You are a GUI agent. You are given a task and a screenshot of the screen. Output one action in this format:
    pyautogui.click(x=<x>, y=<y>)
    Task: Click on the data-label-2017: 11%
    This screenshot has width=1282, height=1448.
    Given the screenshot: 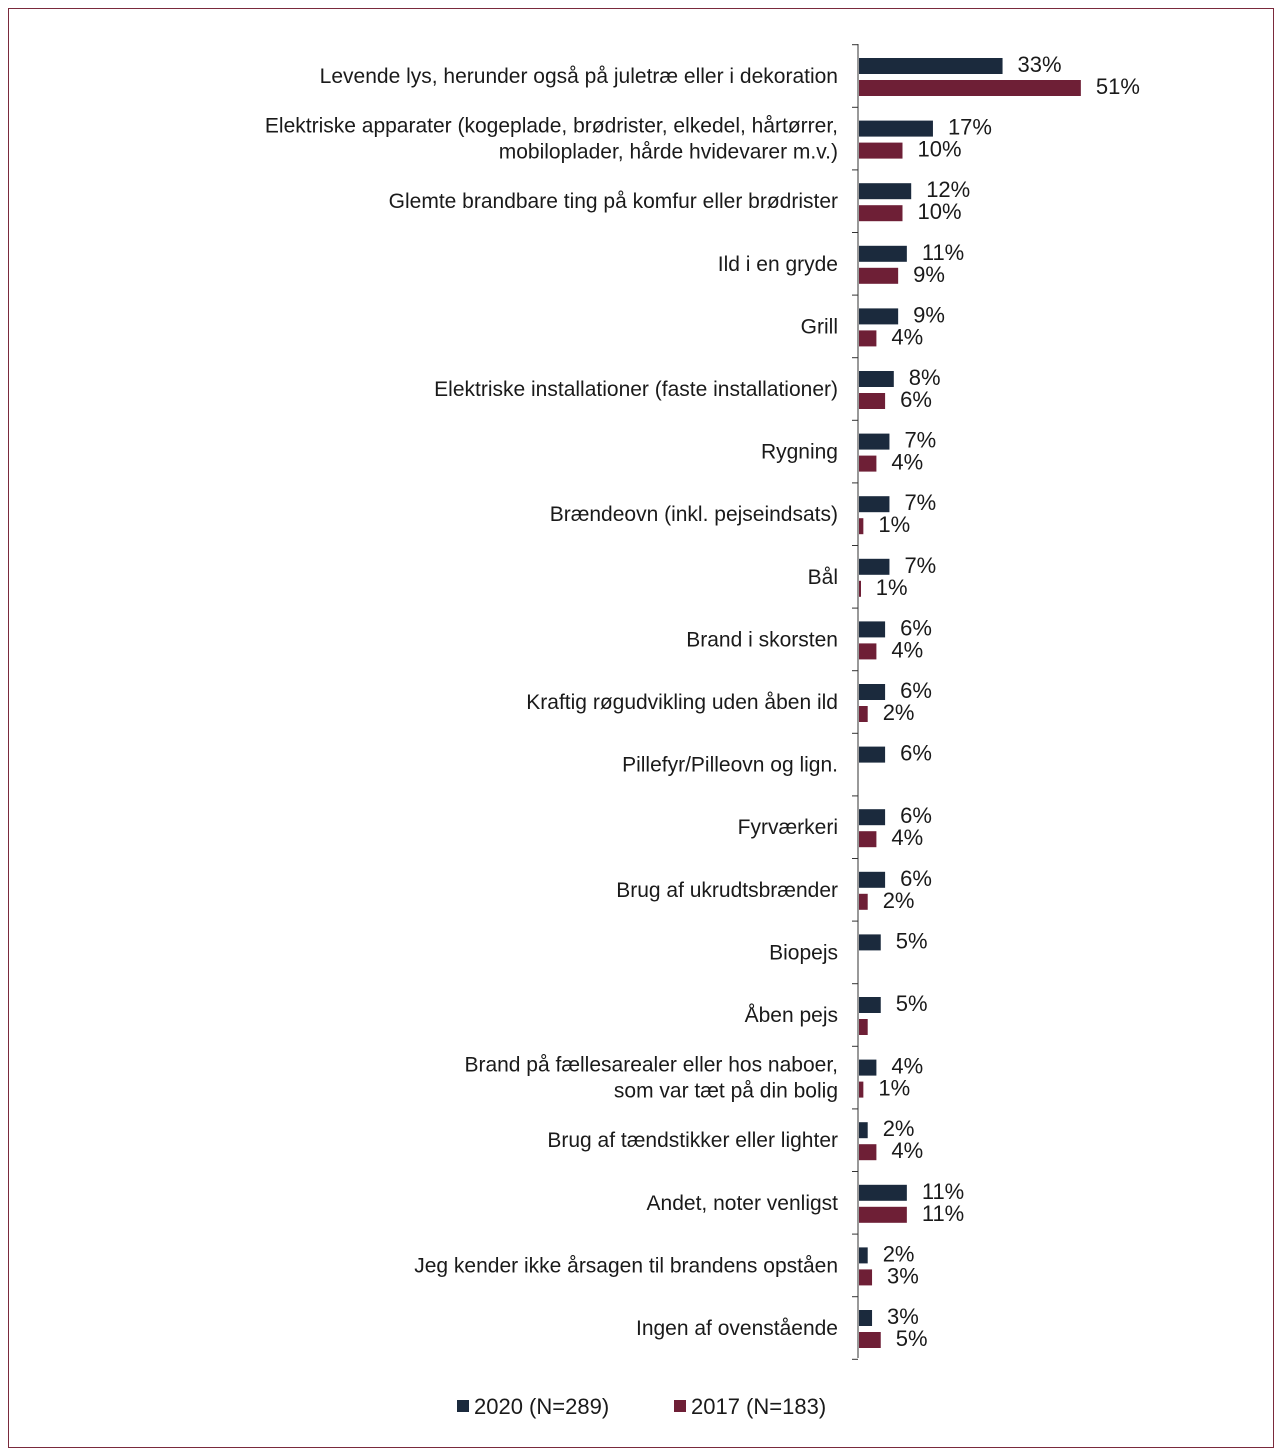 What is the action you would take?
    pyautogui.click(x=943, y=1213)
    